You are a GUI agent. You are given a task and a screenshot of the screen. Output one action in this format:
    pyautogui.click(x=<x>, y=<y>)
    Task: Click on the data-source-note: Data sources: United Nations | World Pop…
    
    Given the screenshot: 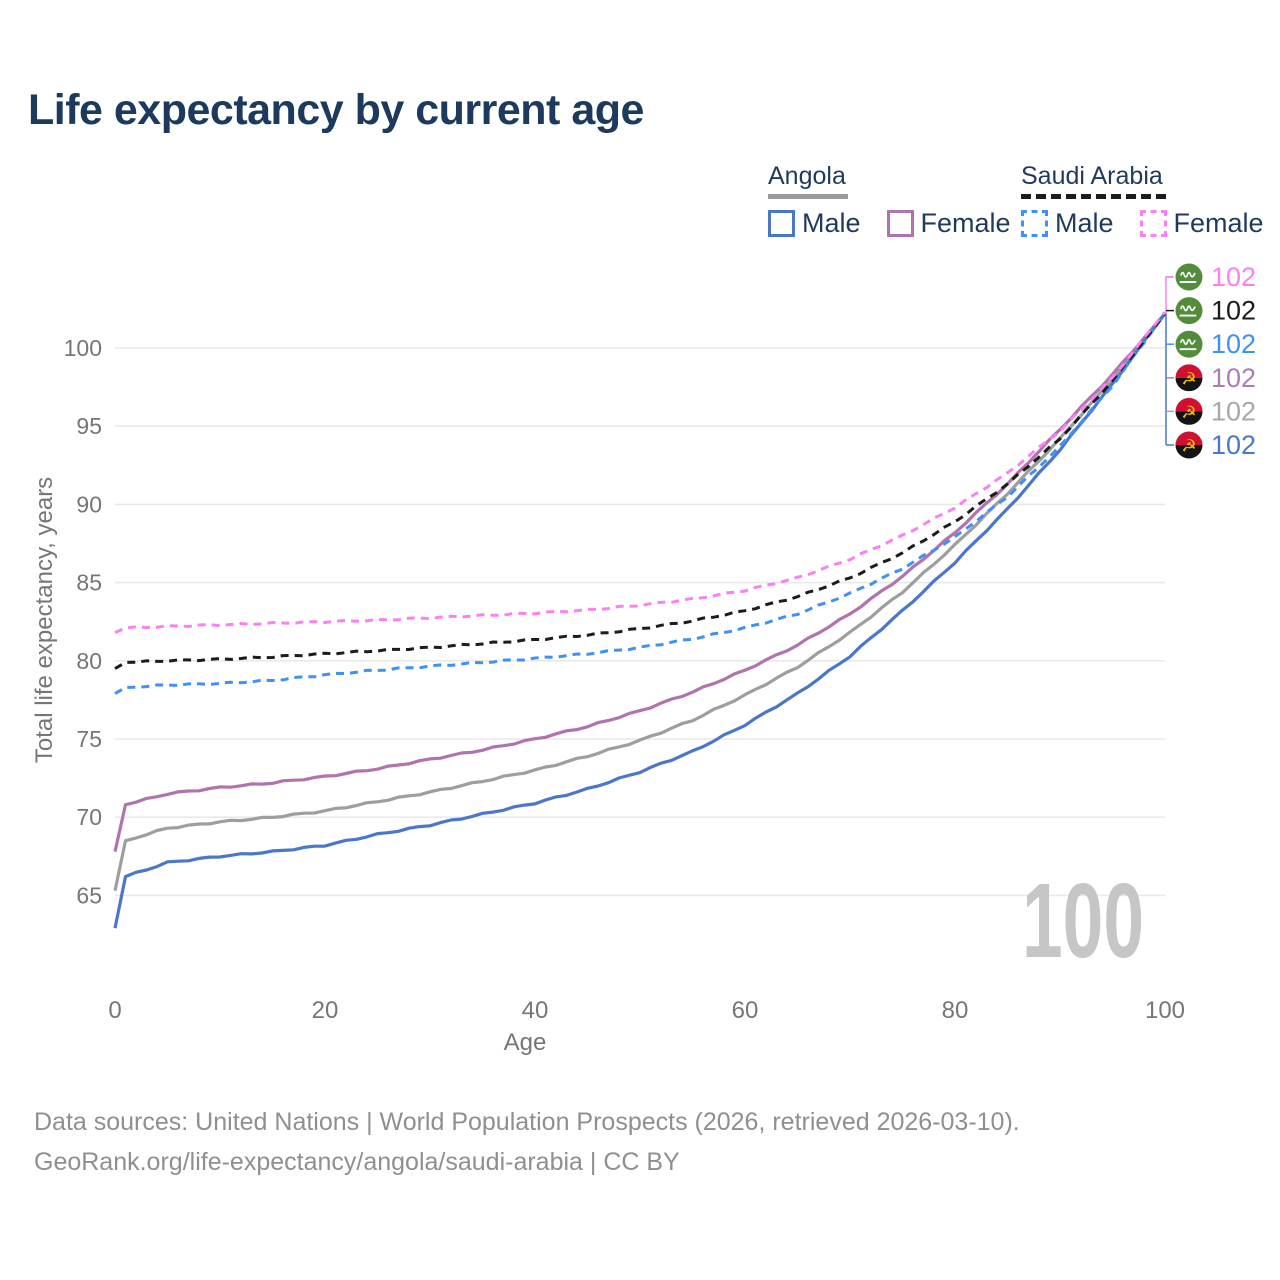 What is the action you would take?
    pyautogui.click(x=527, y=1122)
    